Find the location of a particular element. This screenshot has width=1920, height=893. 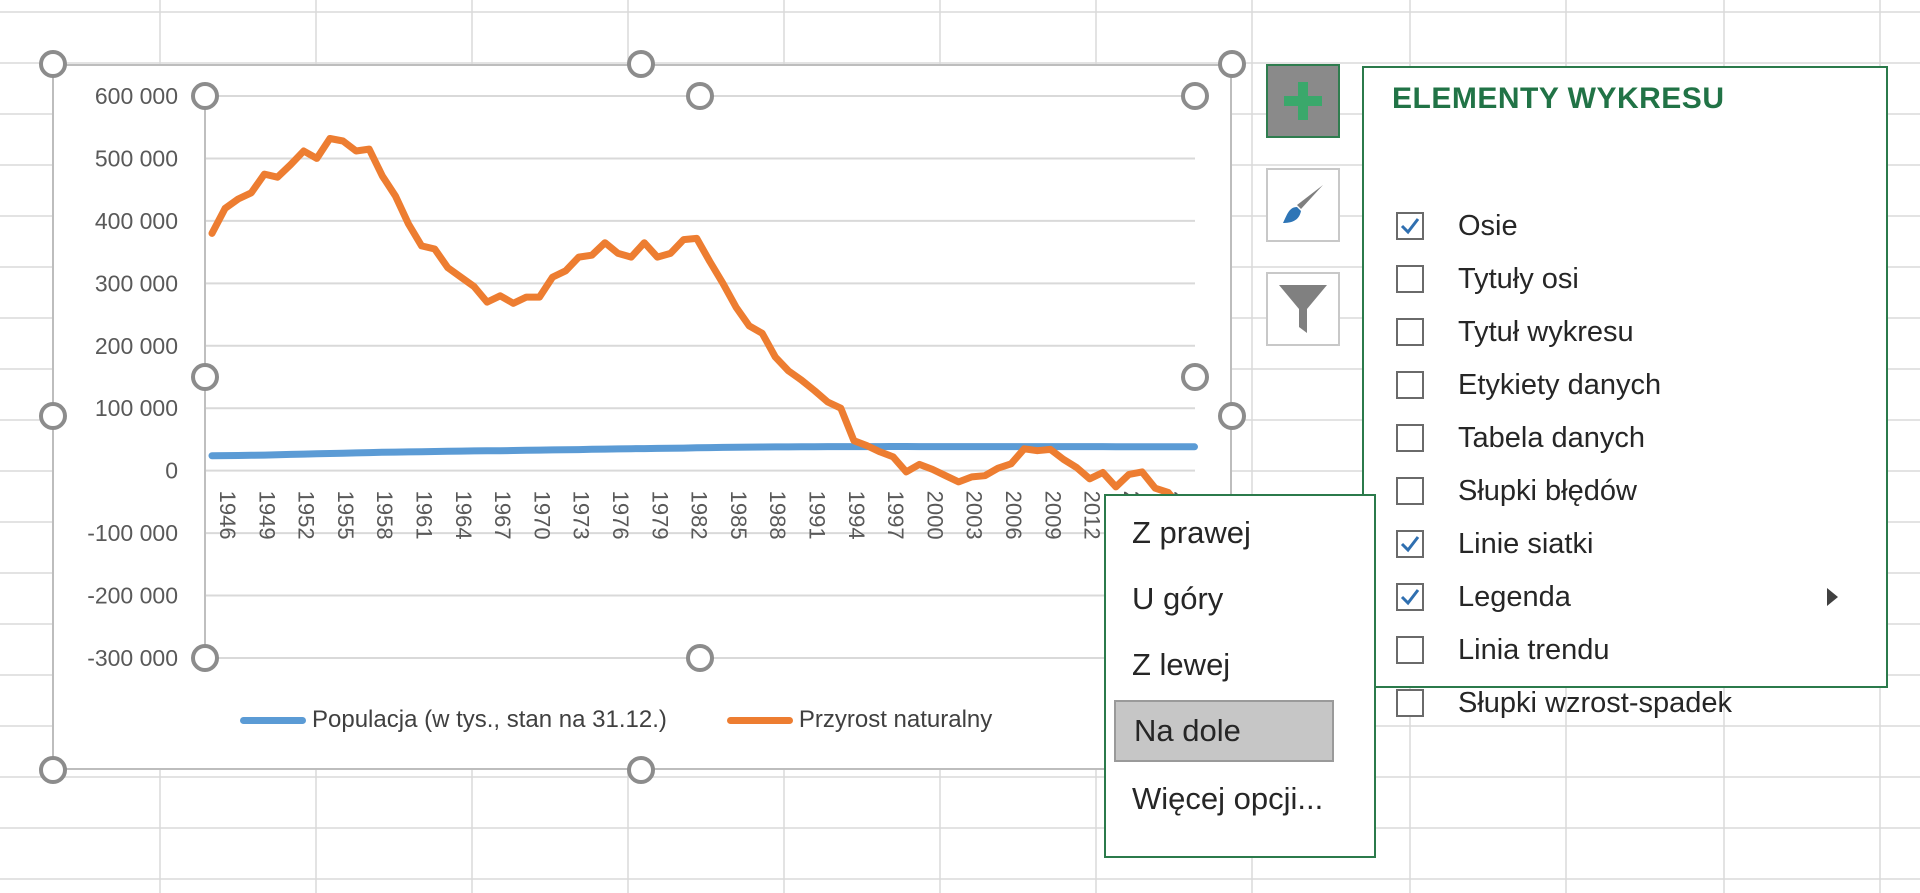

legend-label-population: Populacja (w tys., stan na 31.12.) is located at coordinates (489, 719).